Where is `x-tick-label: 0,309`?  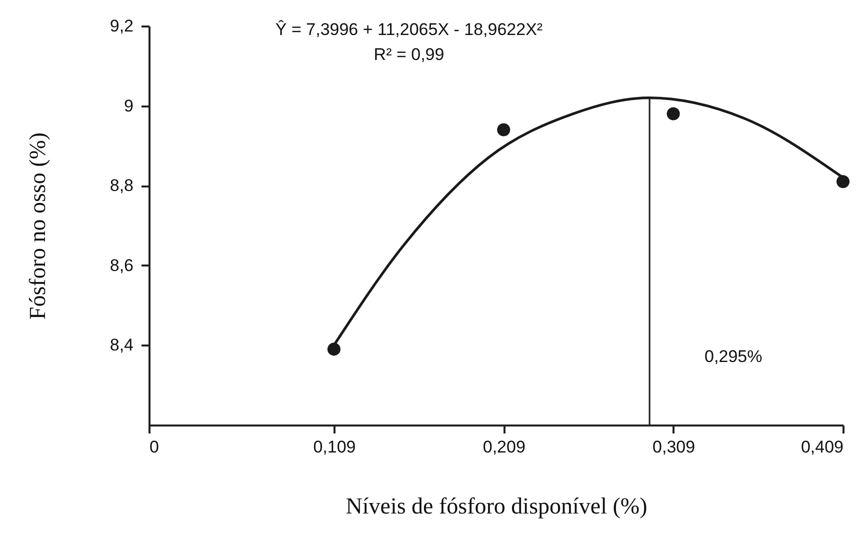
x-tick-label: 0,309 is located at coordinates (674, 447).